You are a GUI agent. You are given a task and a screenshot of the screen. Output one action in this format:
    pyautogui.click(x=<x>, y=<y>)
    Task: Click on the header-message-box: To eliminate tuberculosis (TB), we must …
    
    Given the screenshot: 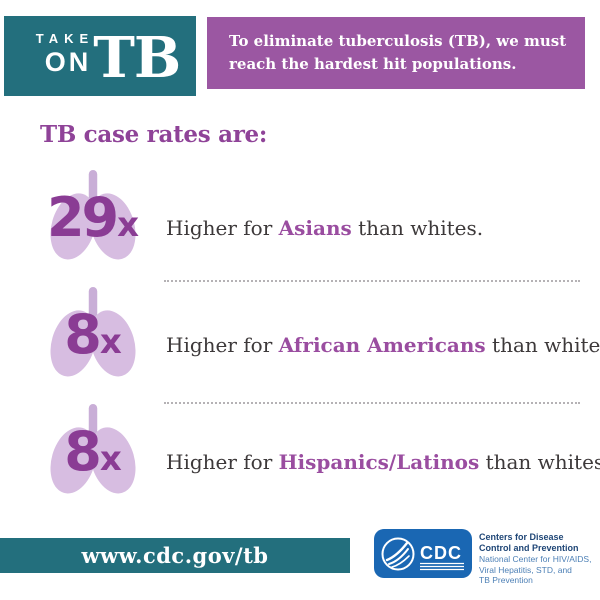 What is the action you would take?
    pyautogui.click(x=396, y=53)
    